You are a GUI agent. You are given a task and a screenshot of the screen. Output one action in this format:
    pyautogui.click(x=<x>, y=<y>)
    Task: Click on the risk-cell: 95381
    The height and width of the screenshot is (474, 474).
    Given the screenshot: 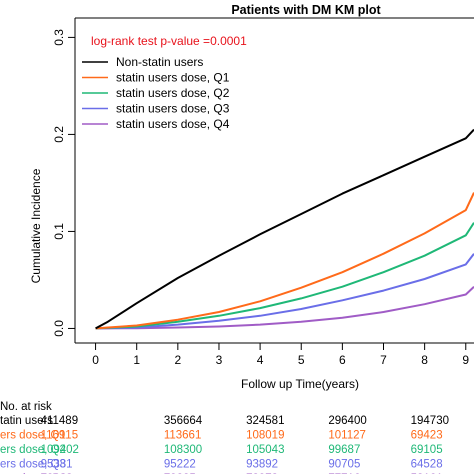 What is the action you would take?
    pyautogui.click(x=57, y=465)
    